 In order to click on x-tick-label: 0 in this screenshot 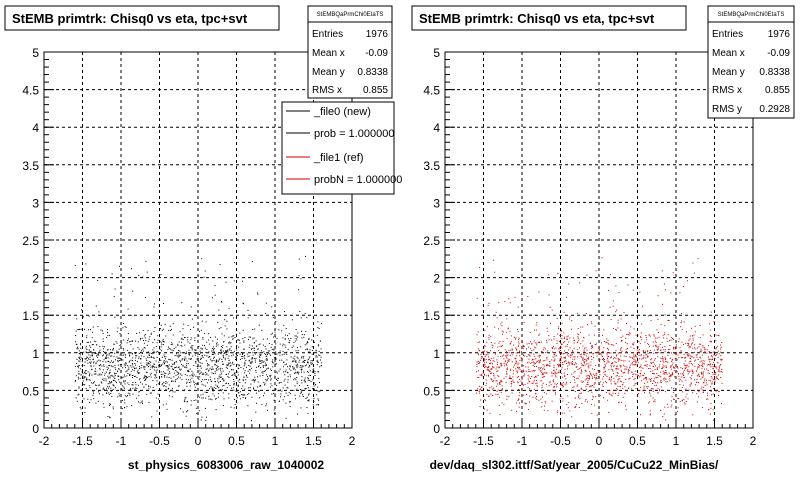, I will do `click(599, 441)`.